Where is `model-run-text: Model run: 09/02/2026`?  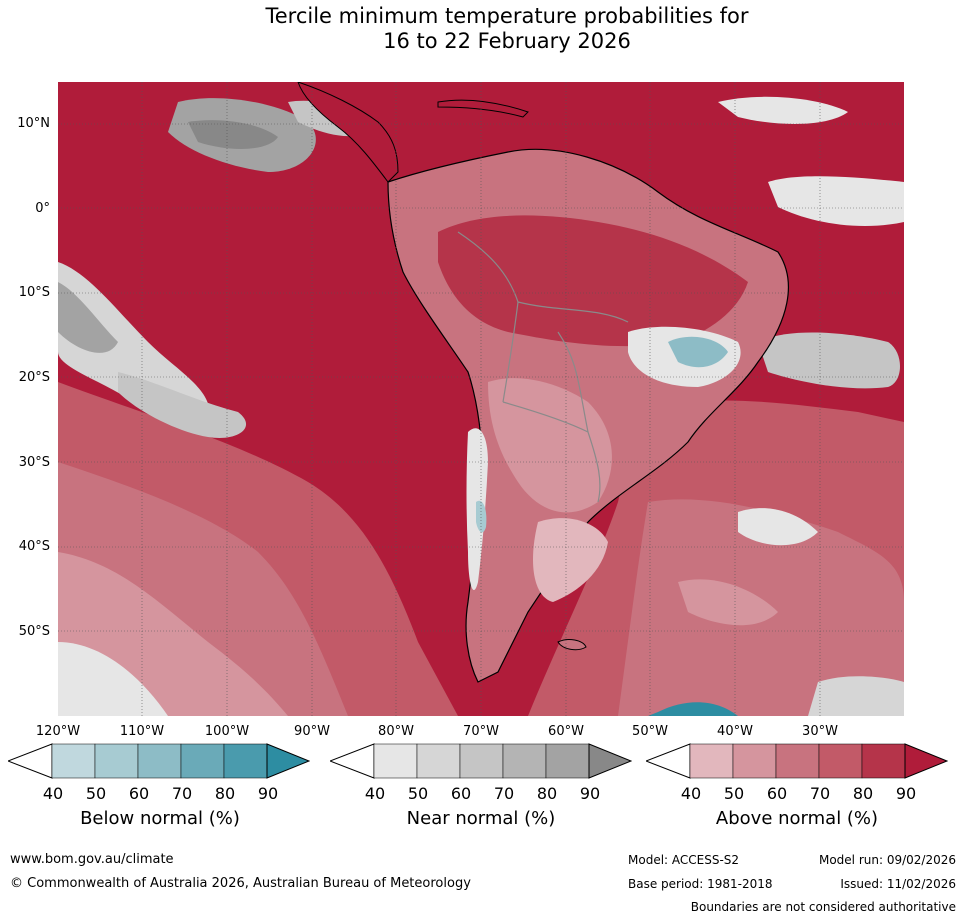
model-run-text: Model run: 09/02/2026 is located at coordinates (887, 860).